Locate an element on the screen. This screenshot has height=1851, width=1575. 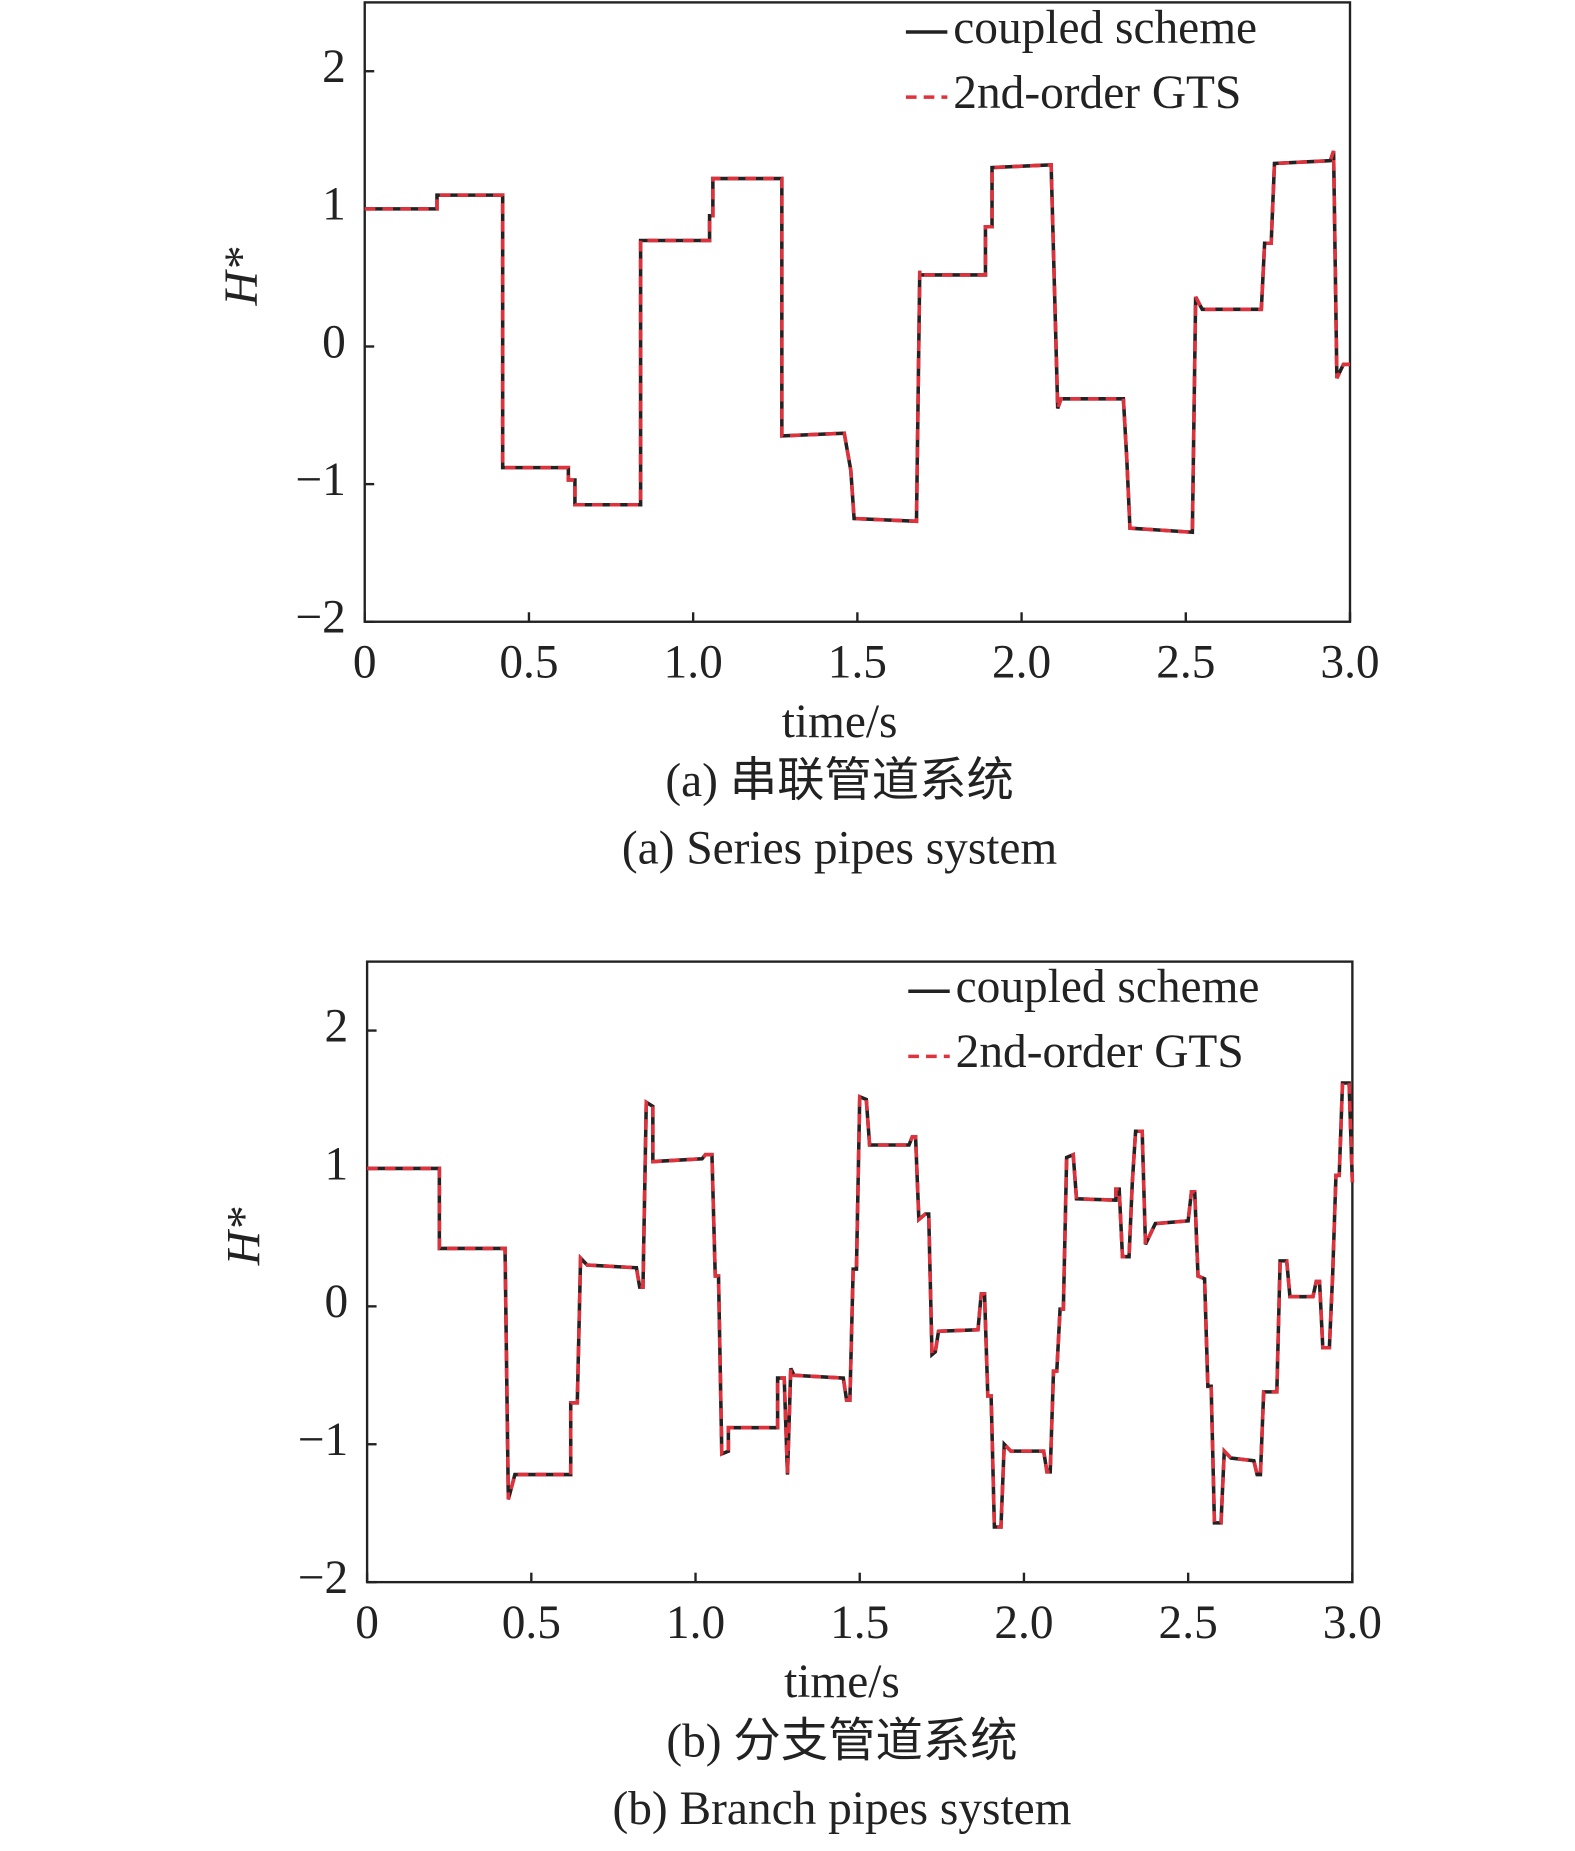
caption: (b) 分支管道系统 is located at coordinates (841, 1741).